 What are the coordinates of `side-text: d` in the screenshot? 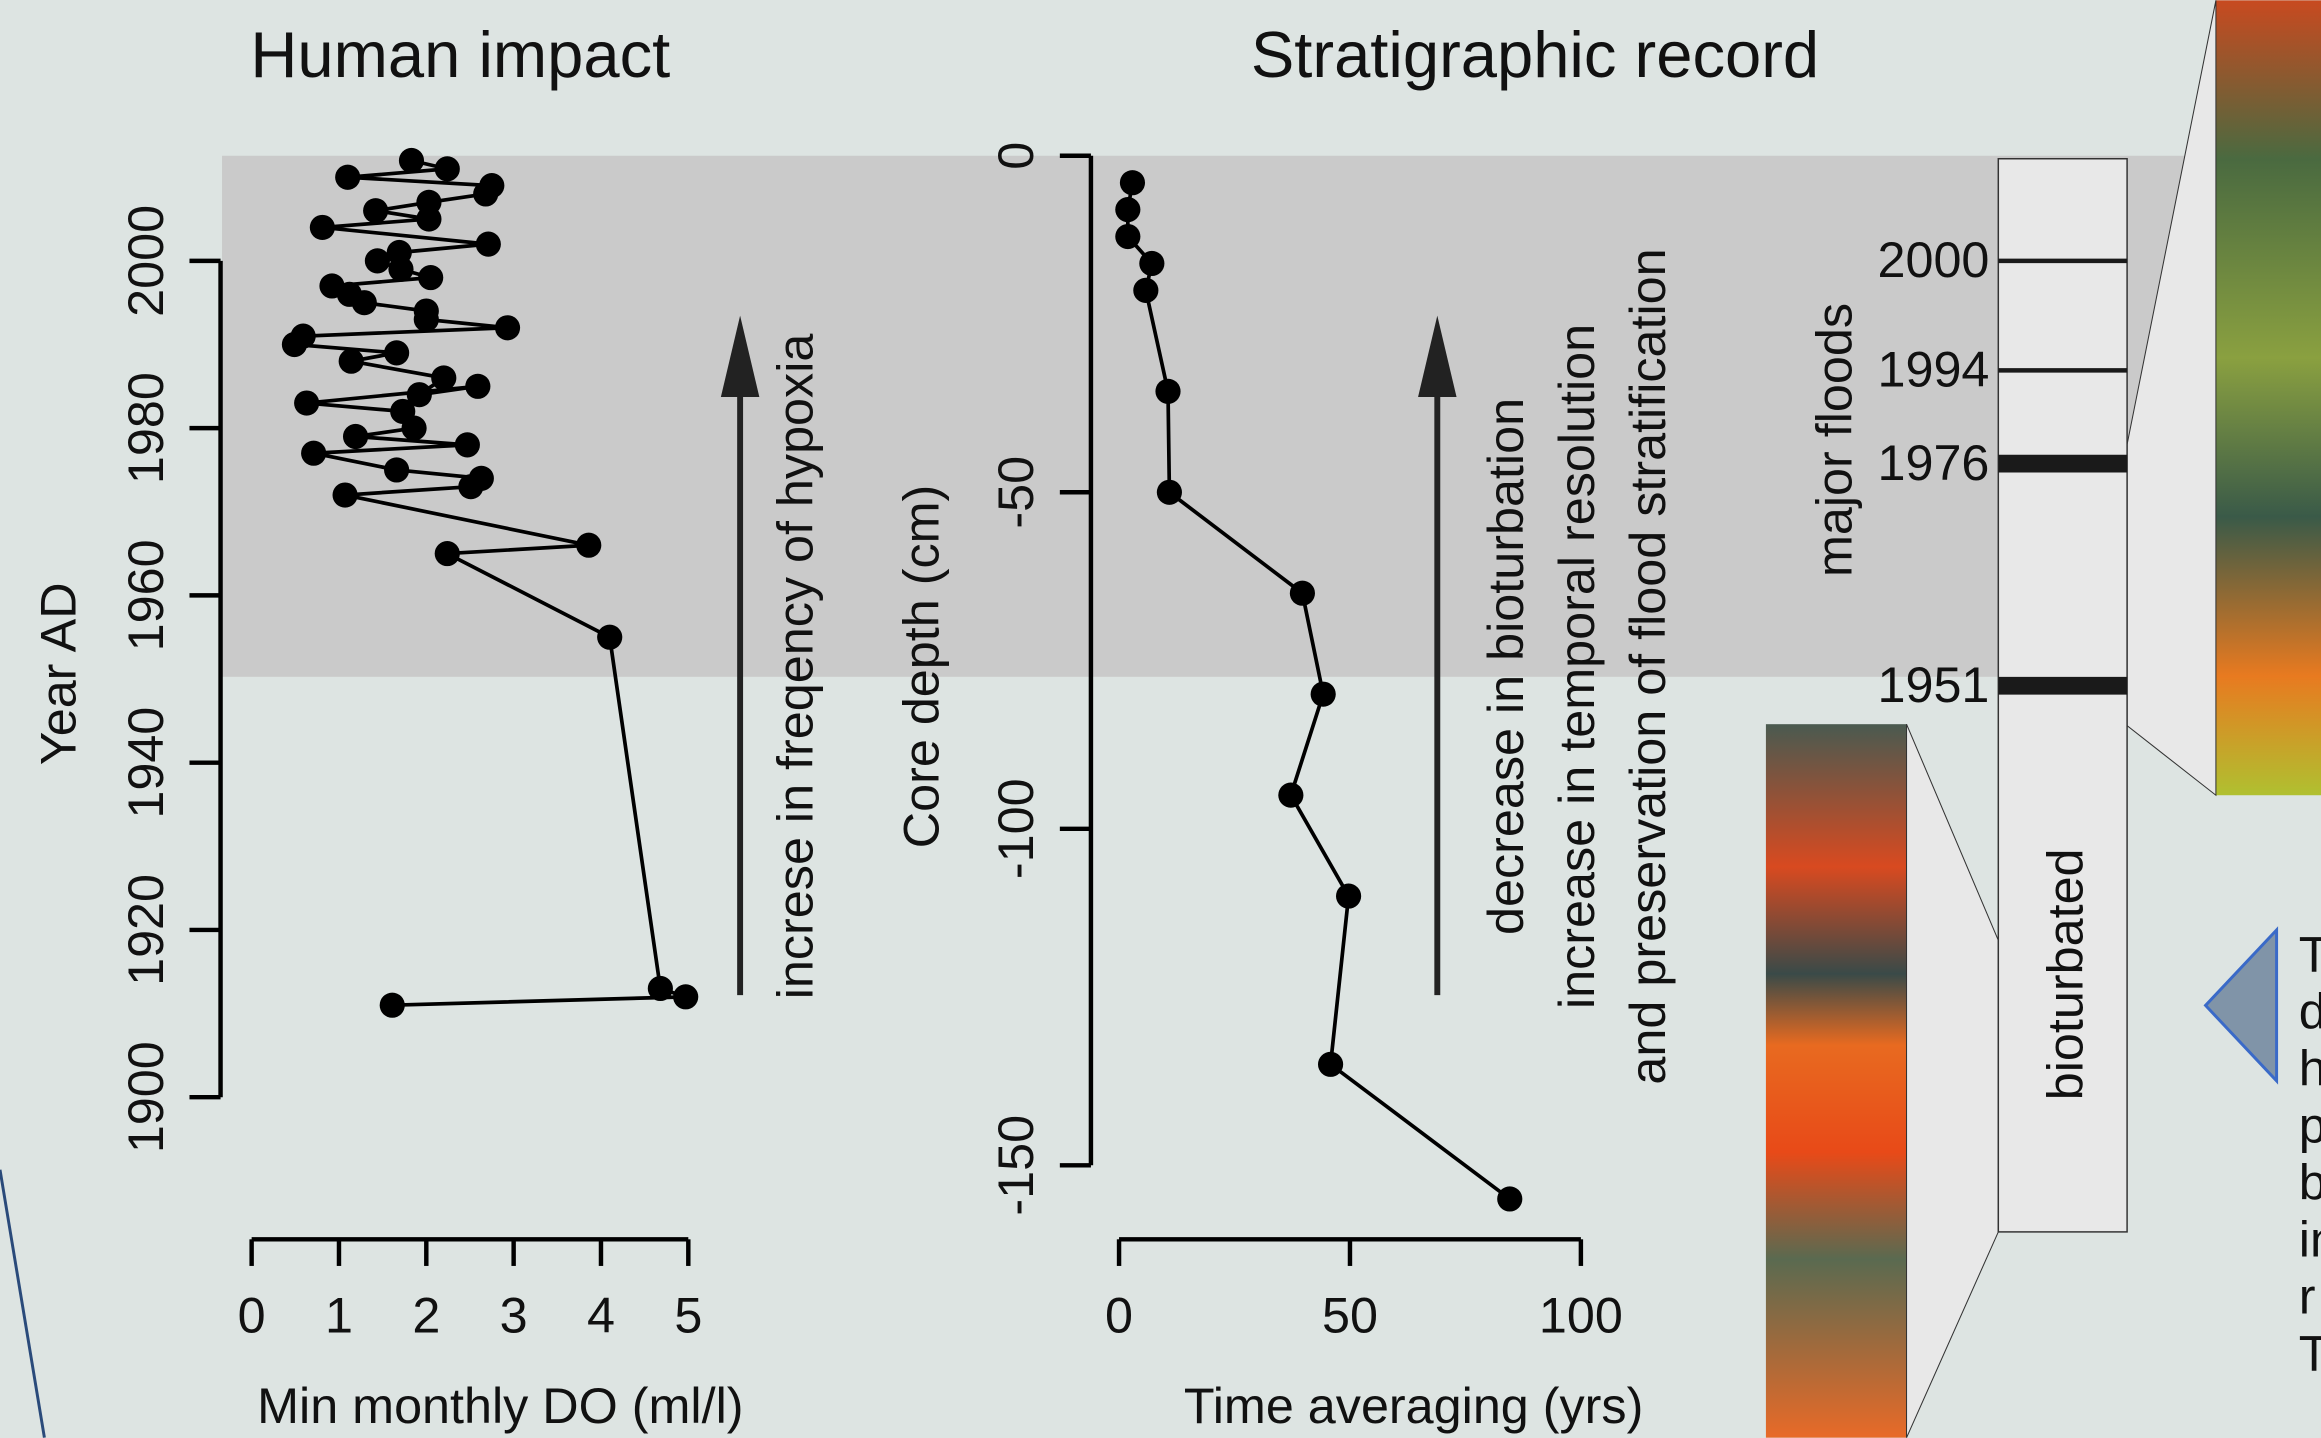 It's located at (2310, 1010).